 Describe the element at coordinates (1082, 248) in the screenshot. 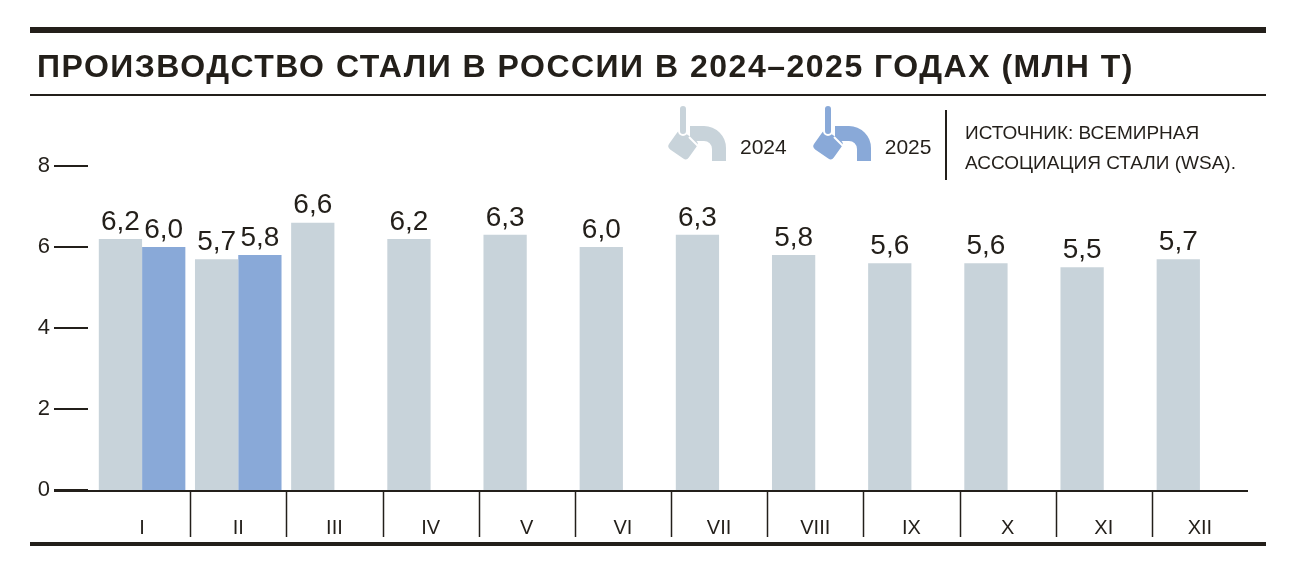

I see `data-label: 5,5` at that location.